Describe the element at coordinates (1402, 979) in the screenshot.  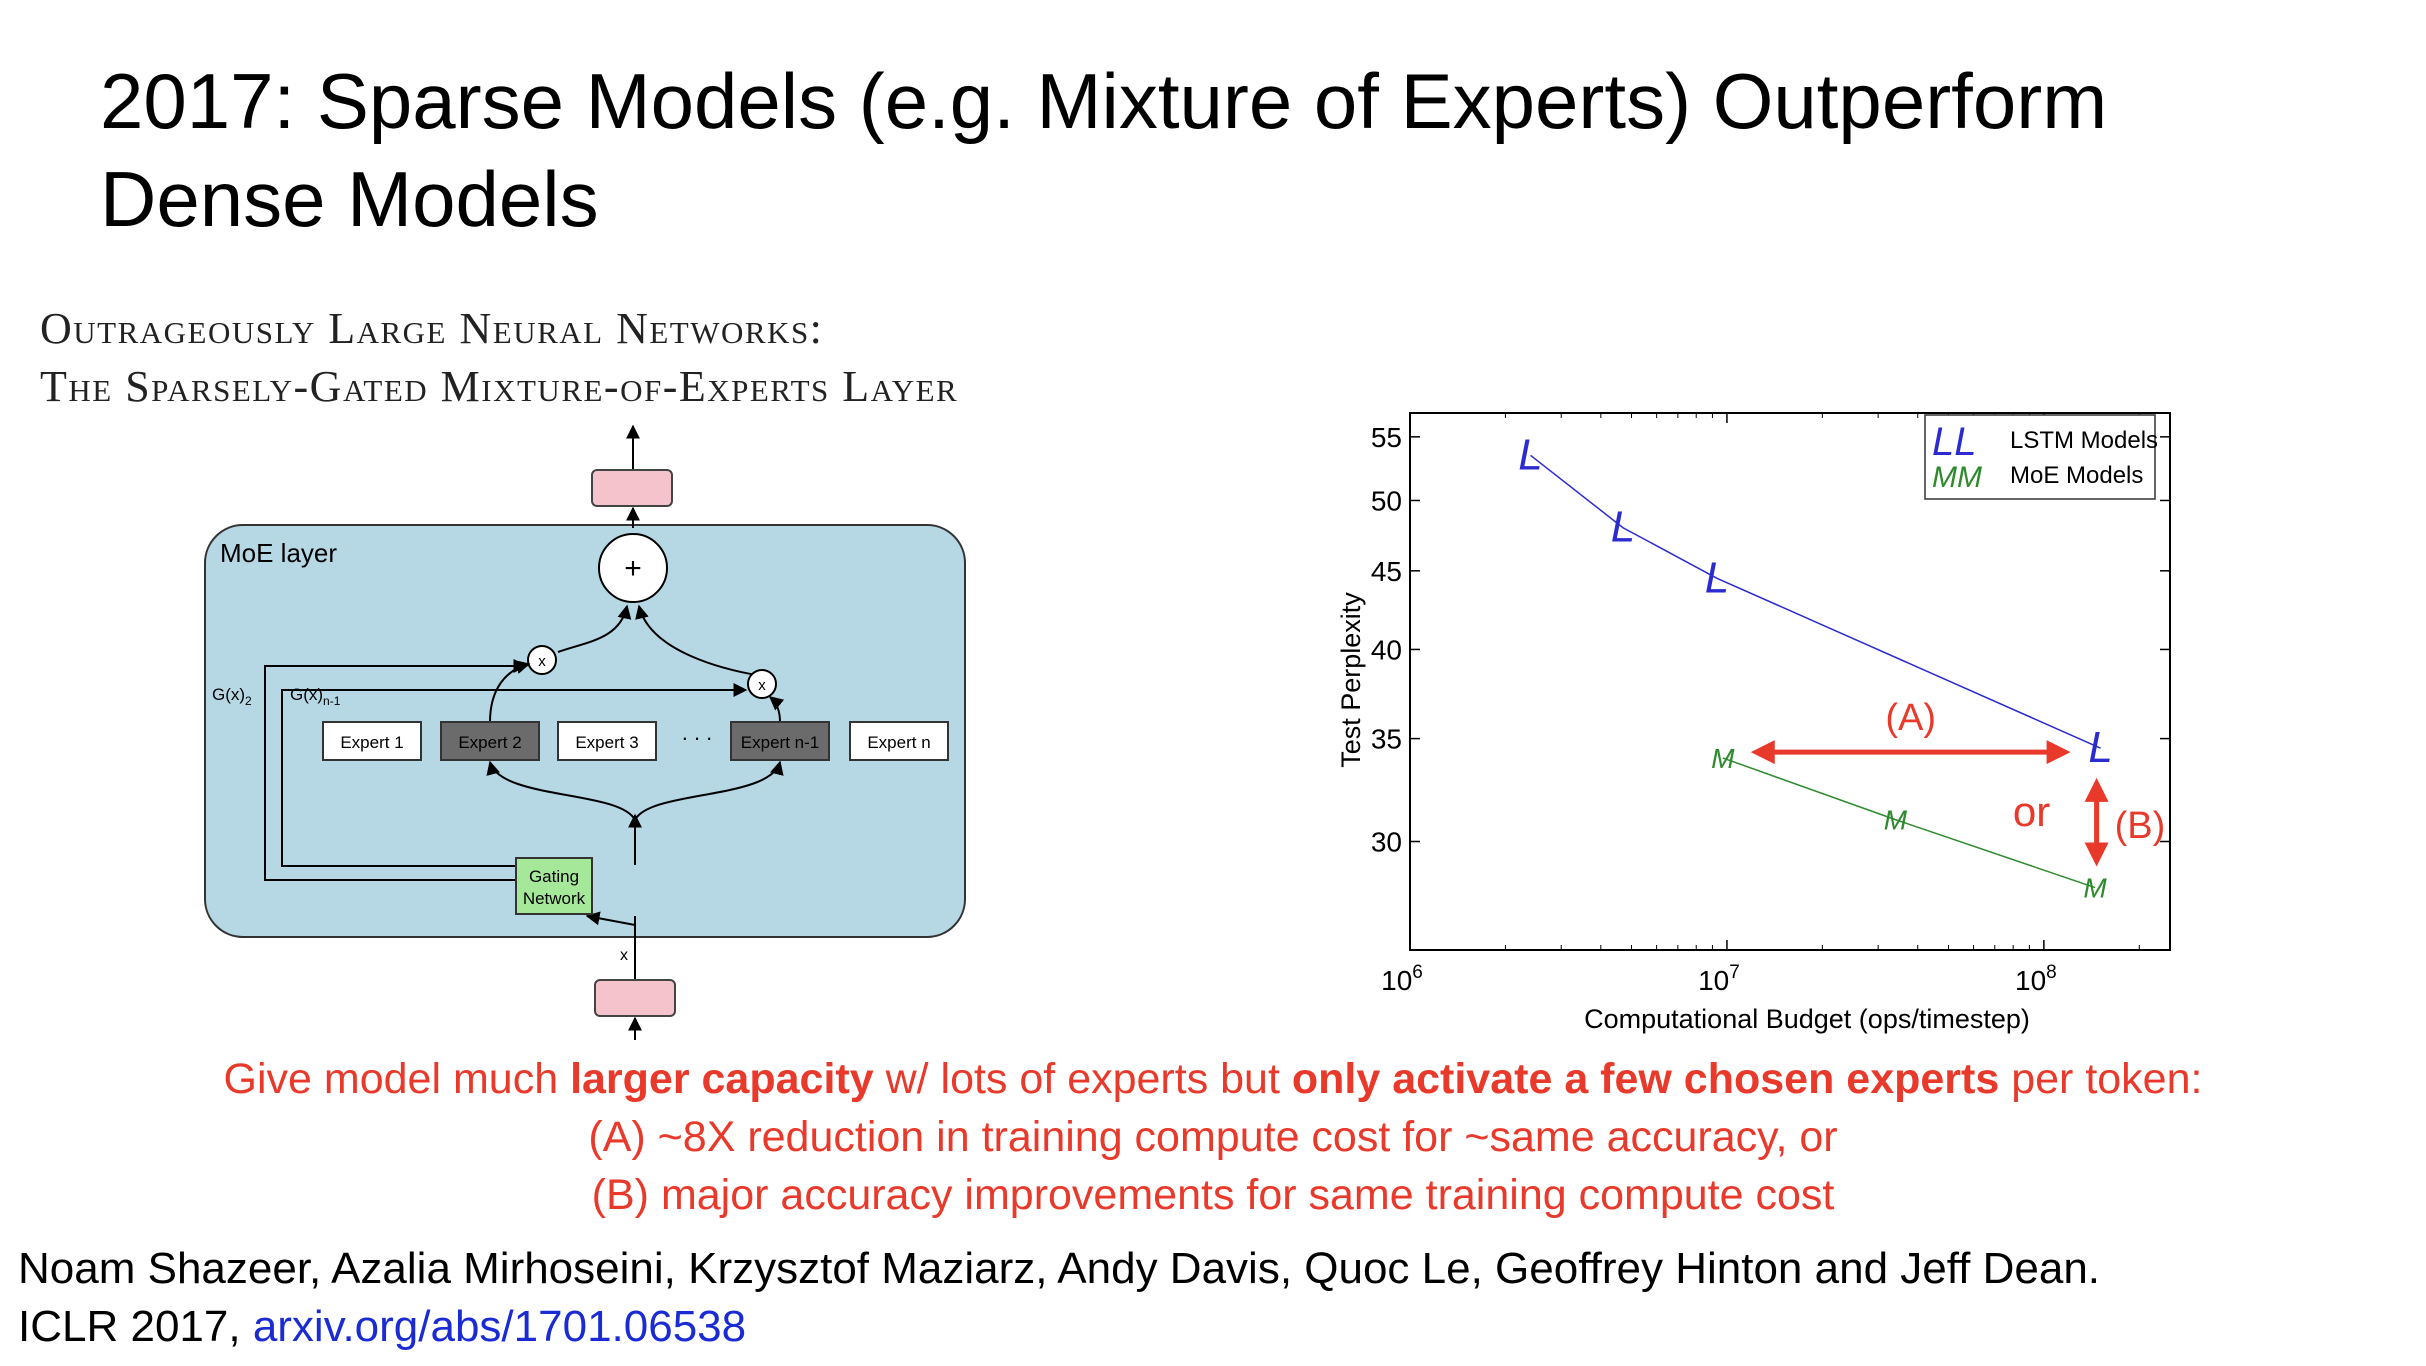
I see `x-tick-label: 10⁶` at that location.